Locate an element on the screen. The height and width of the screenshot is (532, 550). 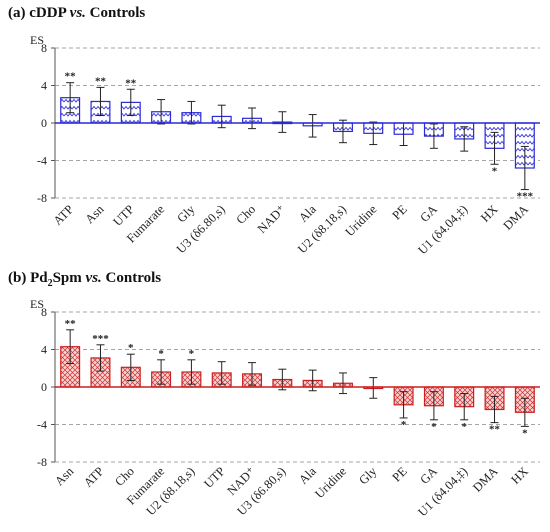
x-tick-label-b: Uridine is located at coordinates (330, 482).